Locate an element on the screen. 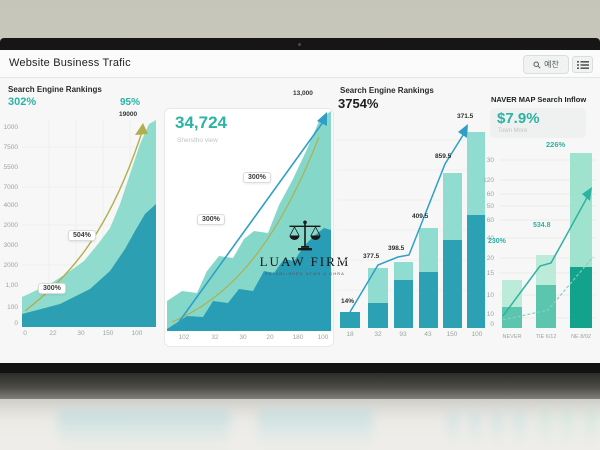 The height and width of the screenshot is (450, 600). p1-callout-low: 300% is located at coordinates (52, 288).